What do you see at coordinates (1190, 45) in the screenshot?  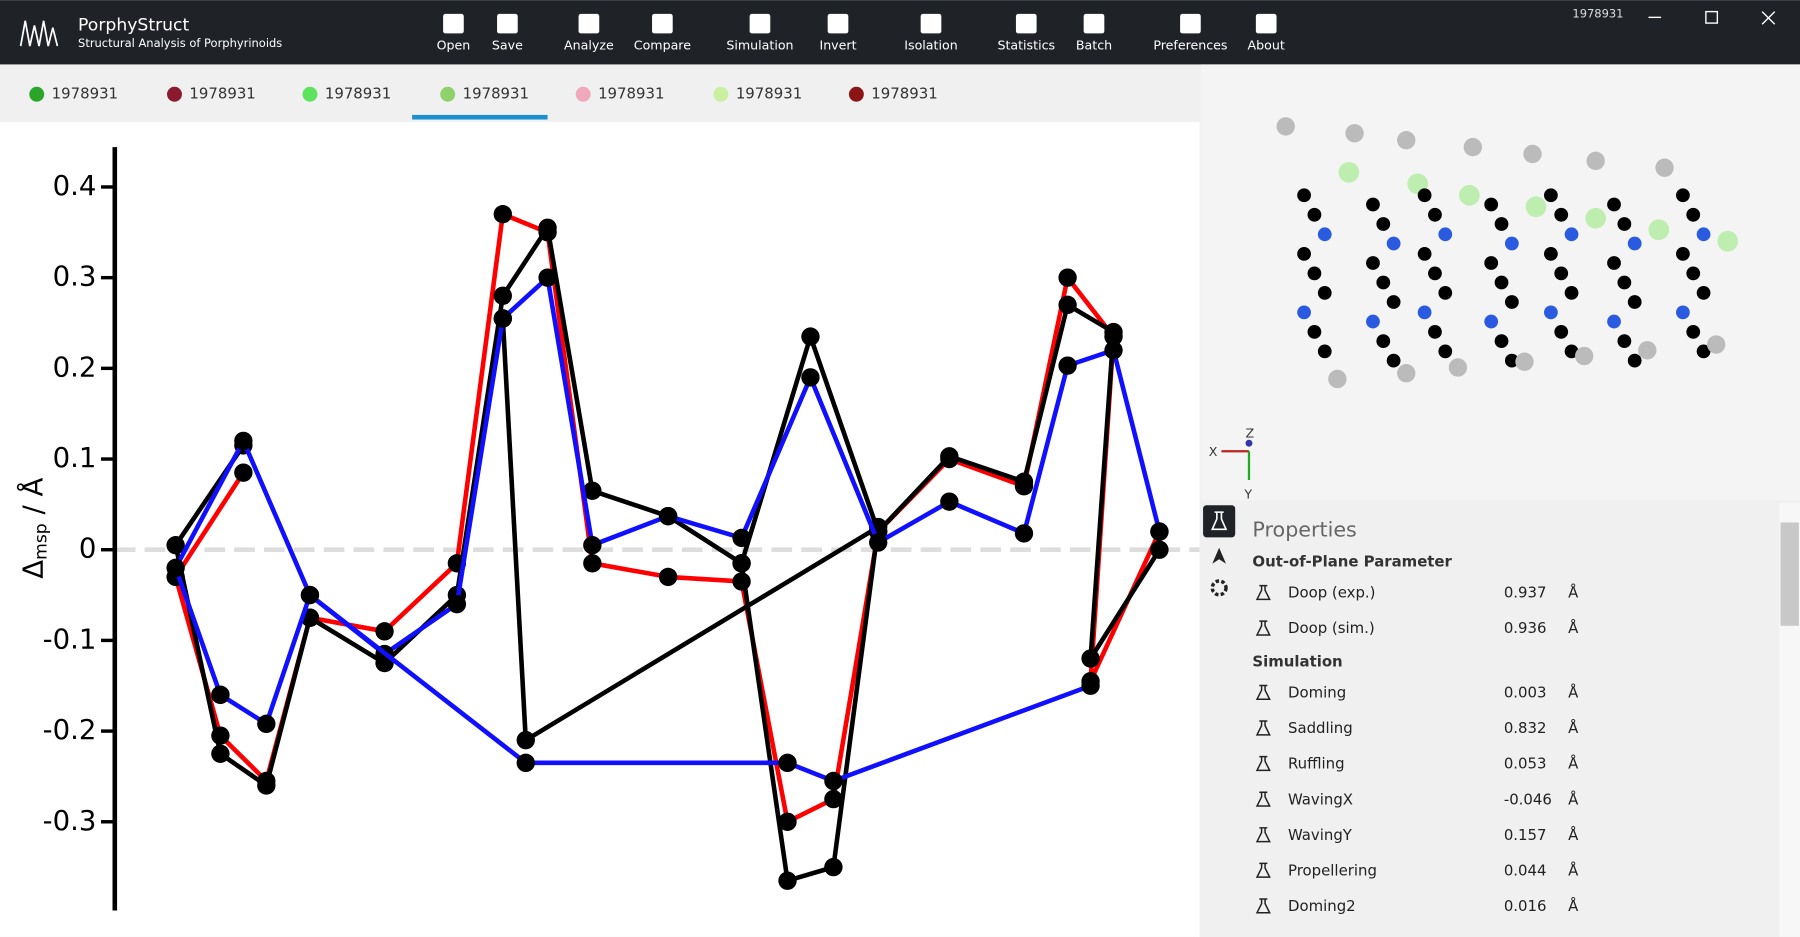 I see `toolbar-label: Preferences` at bounding box center [1190, 45].